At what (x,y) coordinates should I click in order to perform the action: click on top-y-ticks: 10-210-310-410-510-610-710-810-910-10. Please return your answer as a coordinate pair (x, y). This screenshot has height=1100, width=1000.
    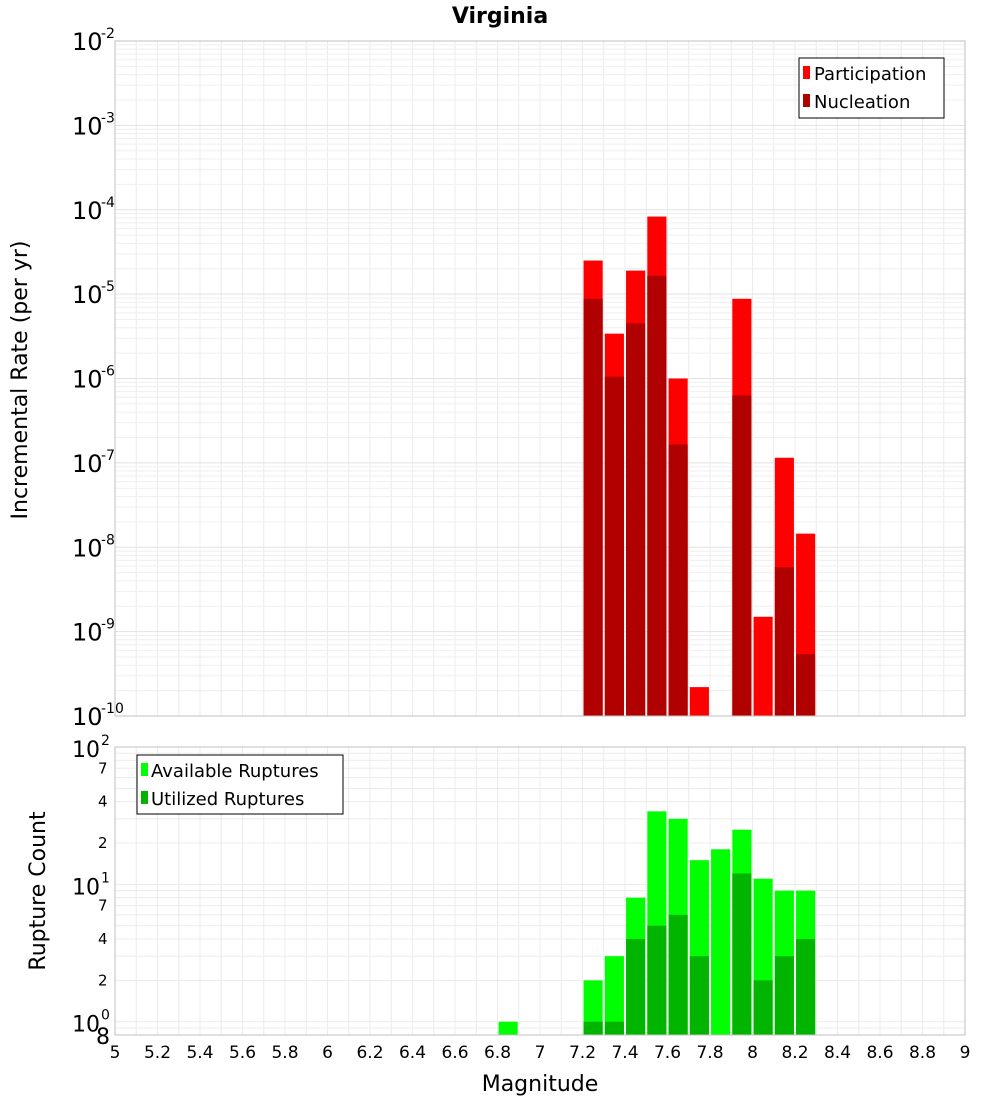
    Looking at the image, I should click on (98, 378).